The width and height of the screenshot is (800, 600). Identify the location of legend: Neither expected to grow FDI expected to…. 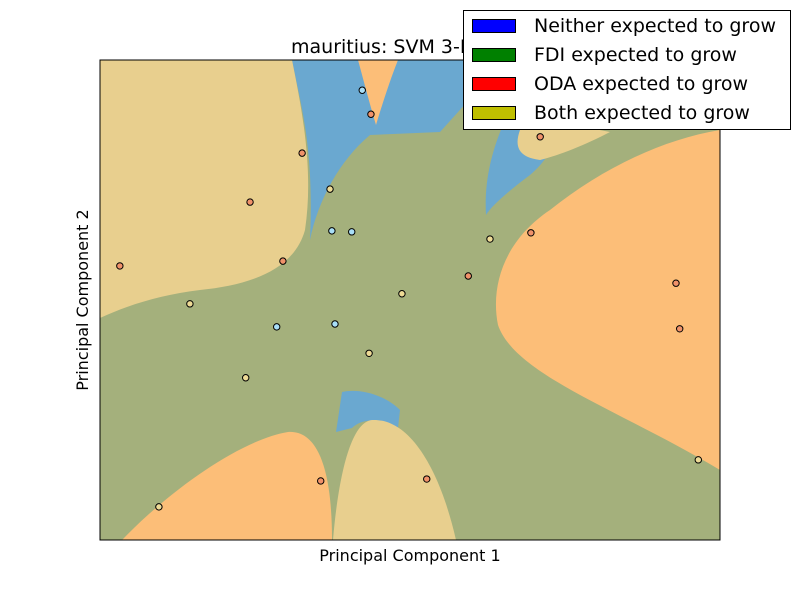
(627, 70).